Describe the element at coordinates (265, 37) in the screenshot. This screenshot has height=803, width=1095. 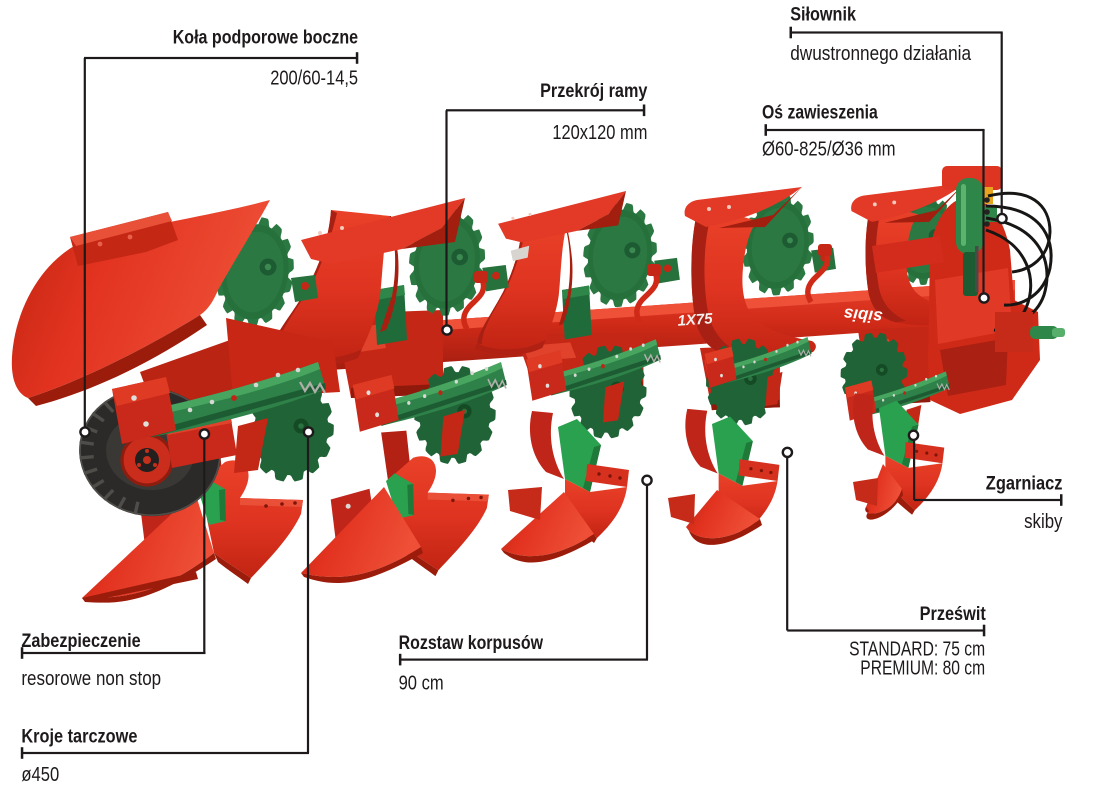
I see `svg-text: Koła podporowe boczne` at that location.